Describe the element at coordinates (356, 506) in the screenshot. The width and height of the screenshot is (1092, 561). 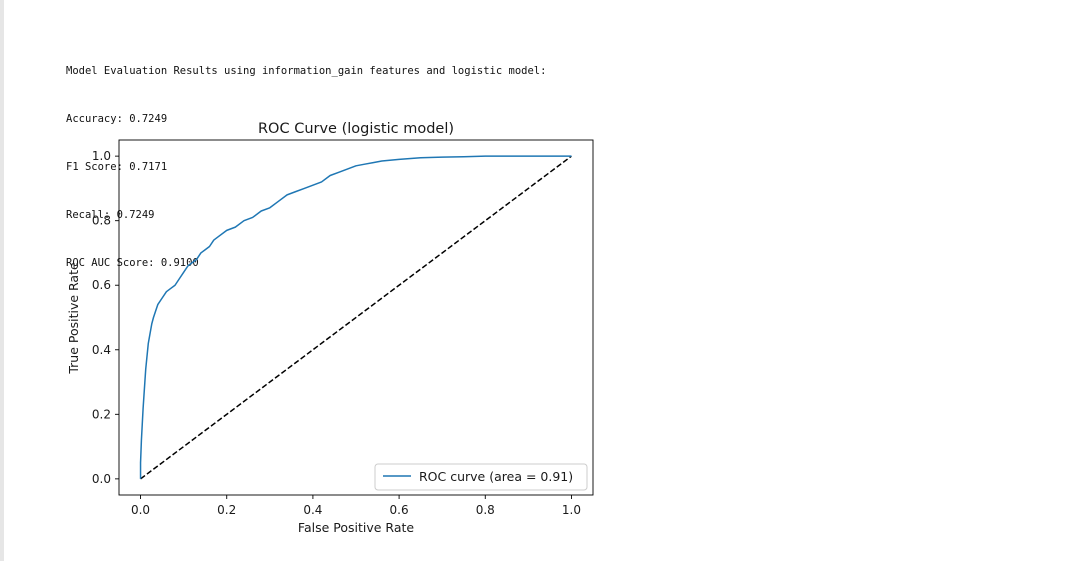
I see `x-axis: 0.0 0.2 0.4 0.6 0.8 1.0` at that location.